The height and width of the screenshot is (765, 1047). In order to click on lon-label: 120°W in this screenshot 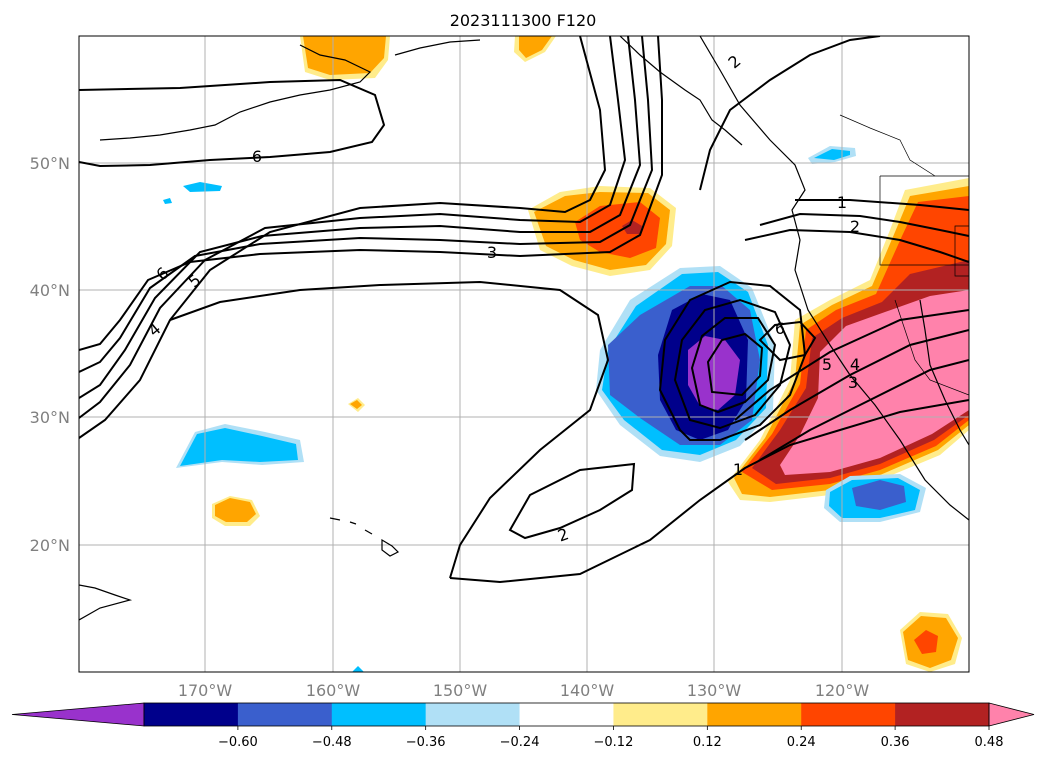, I will do `click(842, 690)`.